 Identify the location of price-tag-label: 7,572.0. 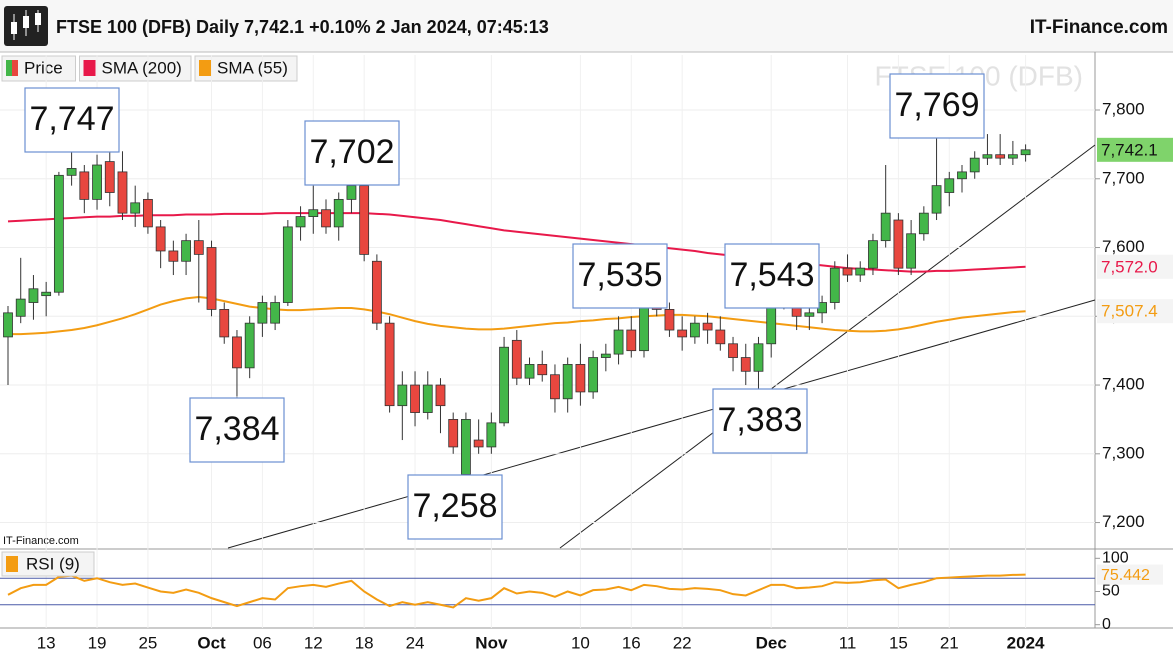
(1129, 266).